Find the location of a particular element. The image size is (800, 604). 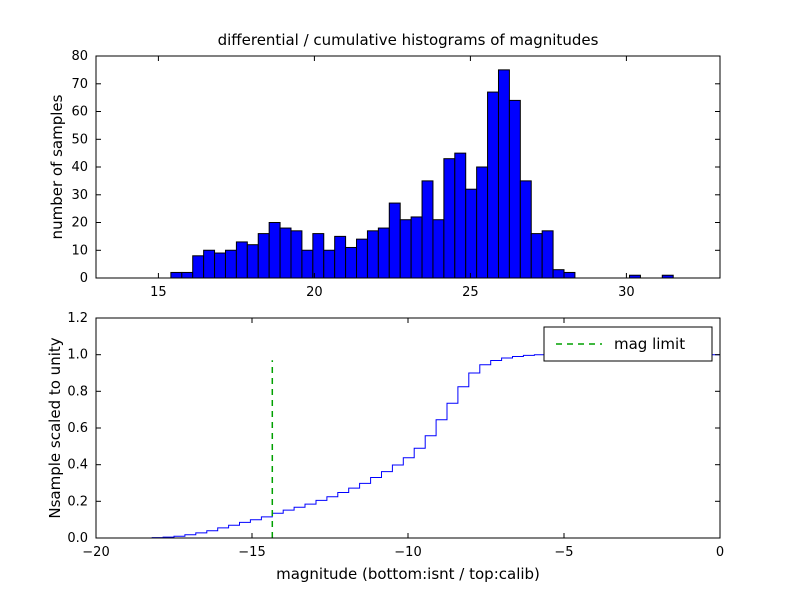

x-tick-label: 15 is located at coordinates (158, 292).